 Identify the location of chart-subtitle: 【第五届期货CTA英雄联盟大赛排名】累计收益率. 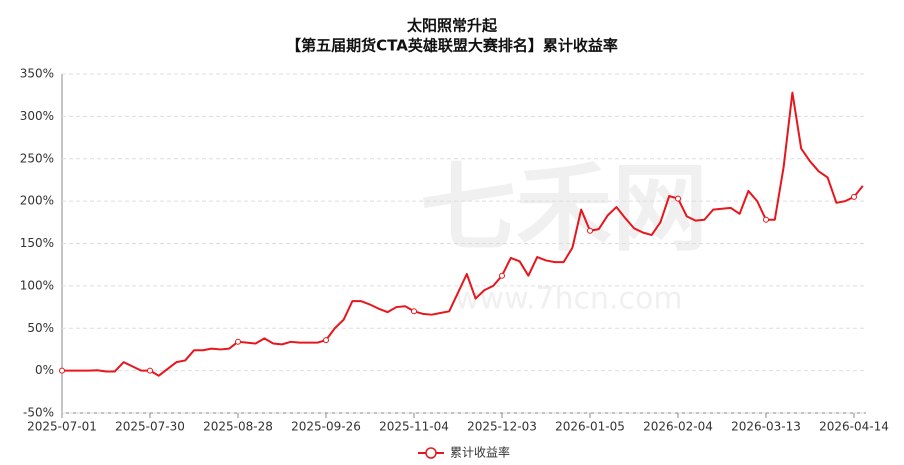
(452, 46).